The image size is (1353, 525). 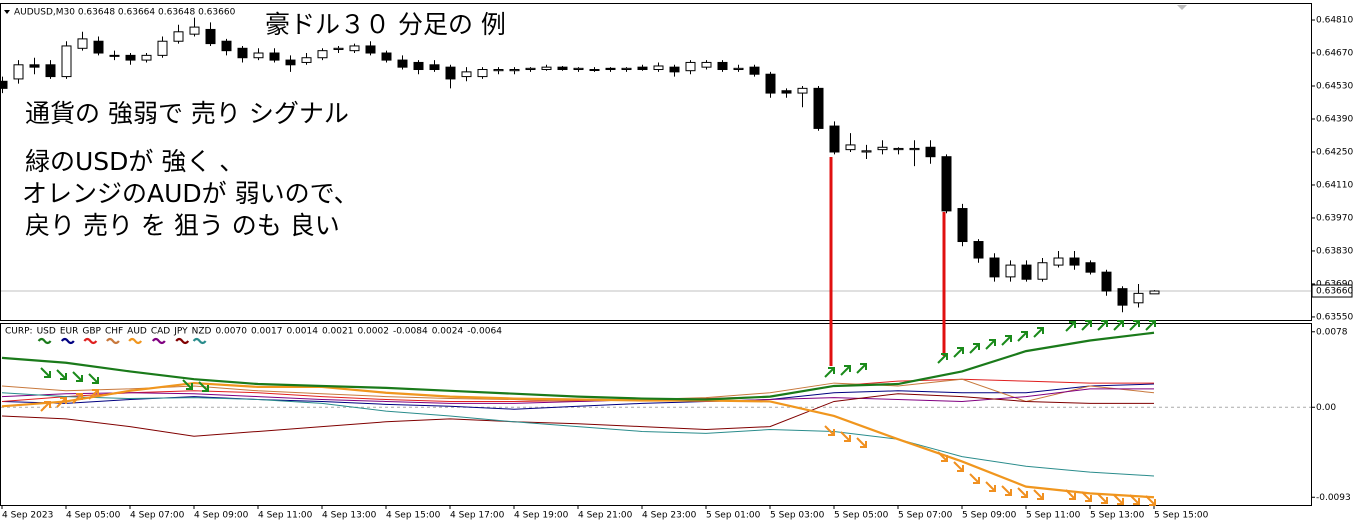 I want to click on y-tick-label: 0.63690, so click(x=1334, y=284).